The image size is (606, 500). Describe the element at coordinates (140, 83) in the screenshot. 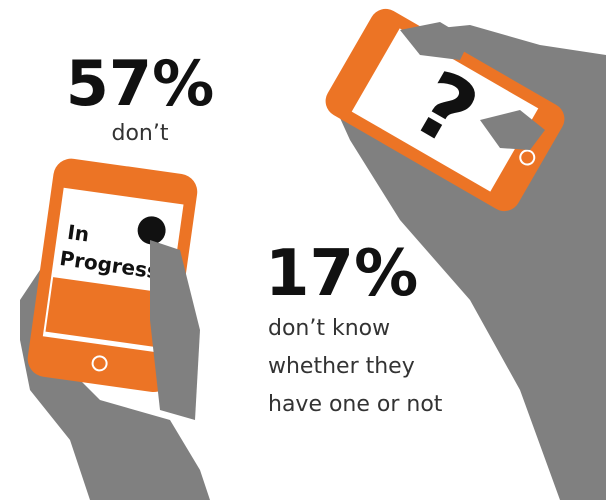

I see `stat-figure: 57%` at that location.